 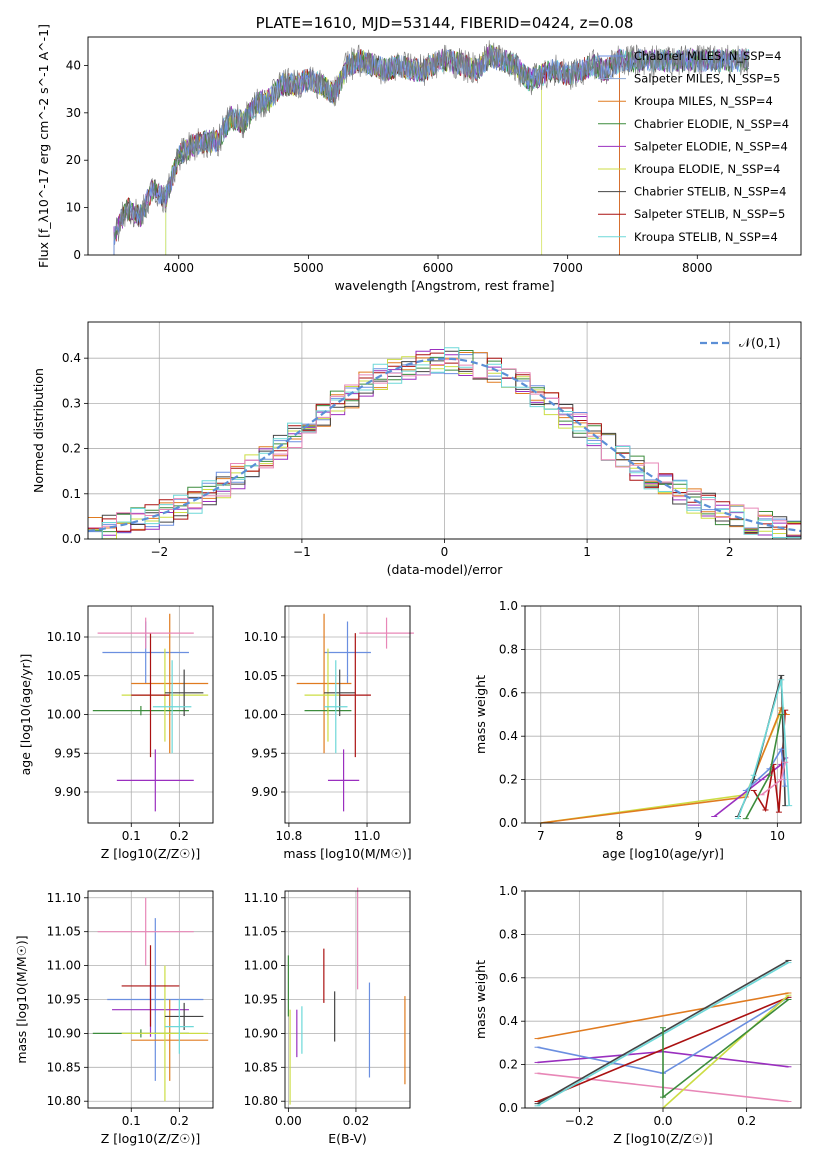 I want to click on mass-vs-z-xlabel: Z [log10(Z/Z☉)], so click(x=151, y=1138).